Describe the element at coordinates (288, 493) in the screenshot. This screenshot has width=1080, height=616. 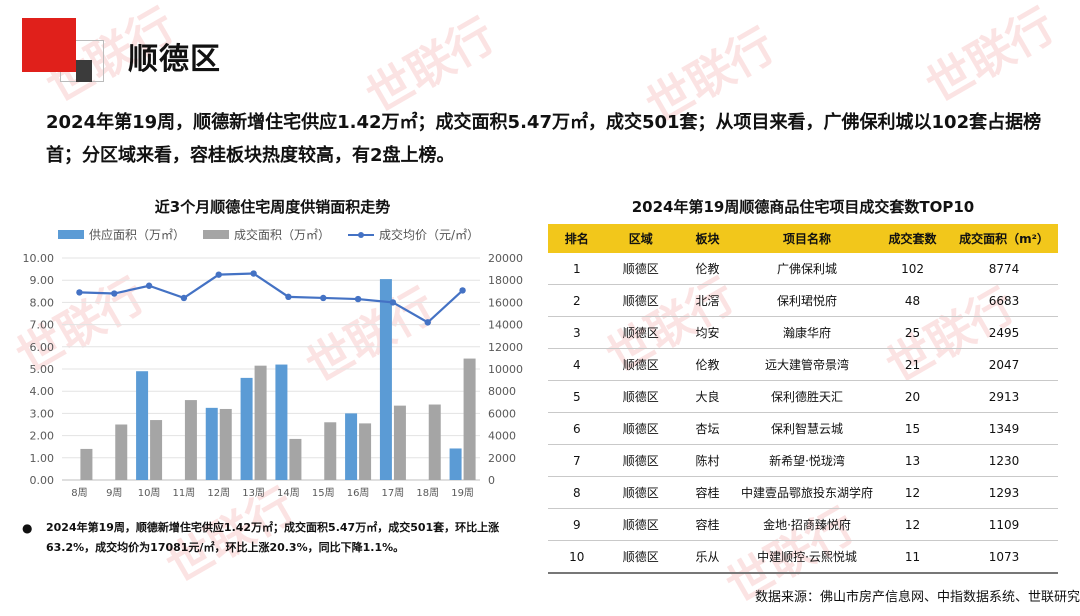
I see `x-tick-label: 14周` at that location.